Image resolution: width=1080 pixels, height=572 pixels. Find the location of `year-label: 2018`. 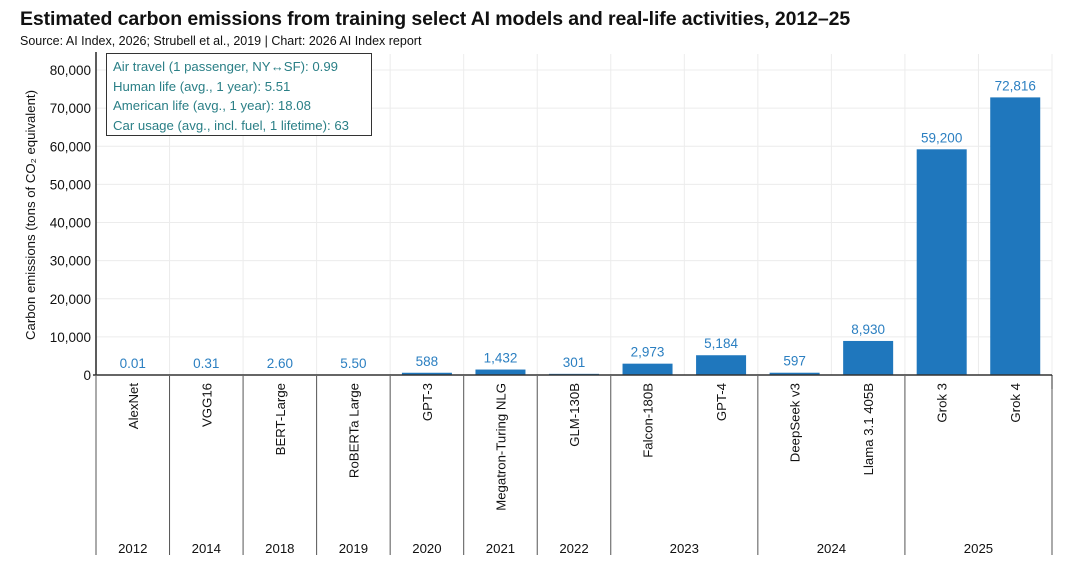

year-label: 2018 is located at coordinates (279, 548).